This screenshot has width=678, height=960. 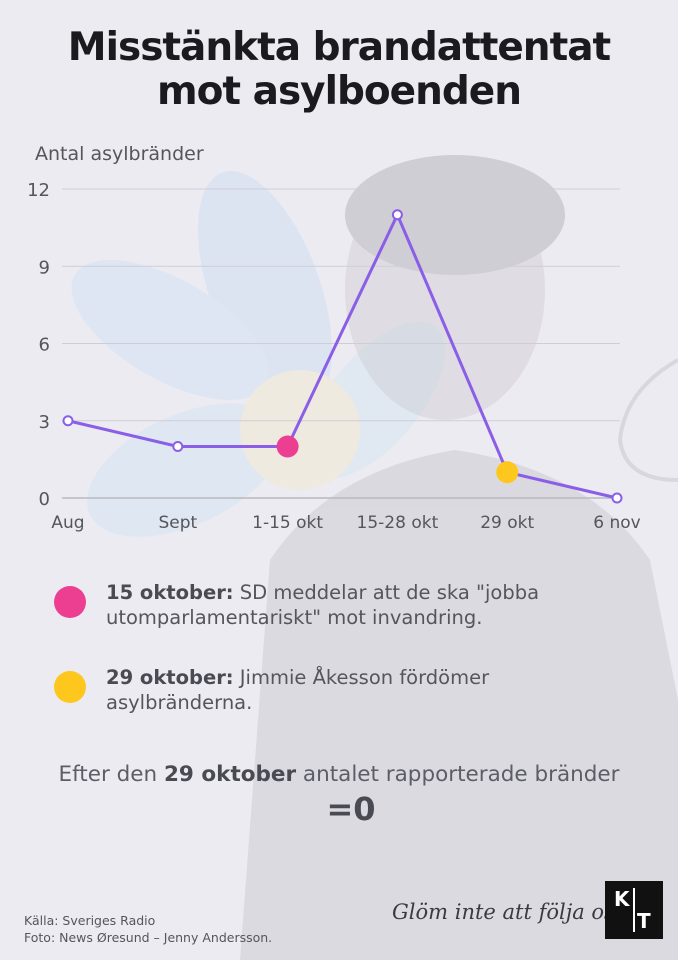 I want to click on y-tick-label: 6, so click(x=44, y=345).